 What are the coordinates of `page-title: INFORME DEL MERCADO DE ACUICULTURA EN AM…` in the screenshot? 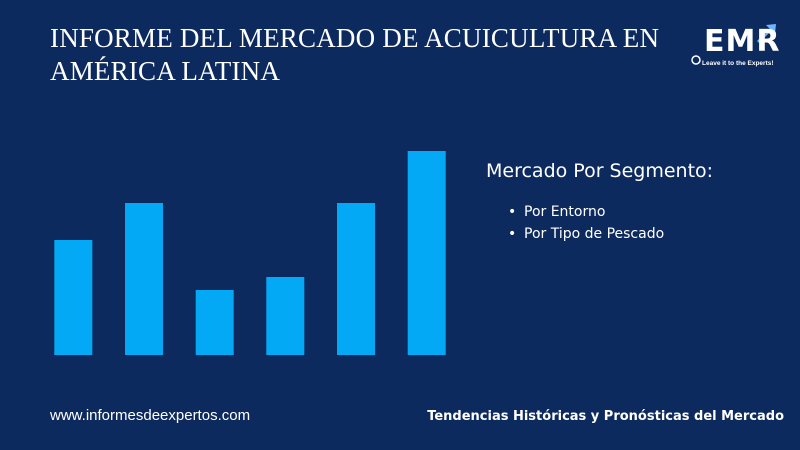 It's located at (360, 55).